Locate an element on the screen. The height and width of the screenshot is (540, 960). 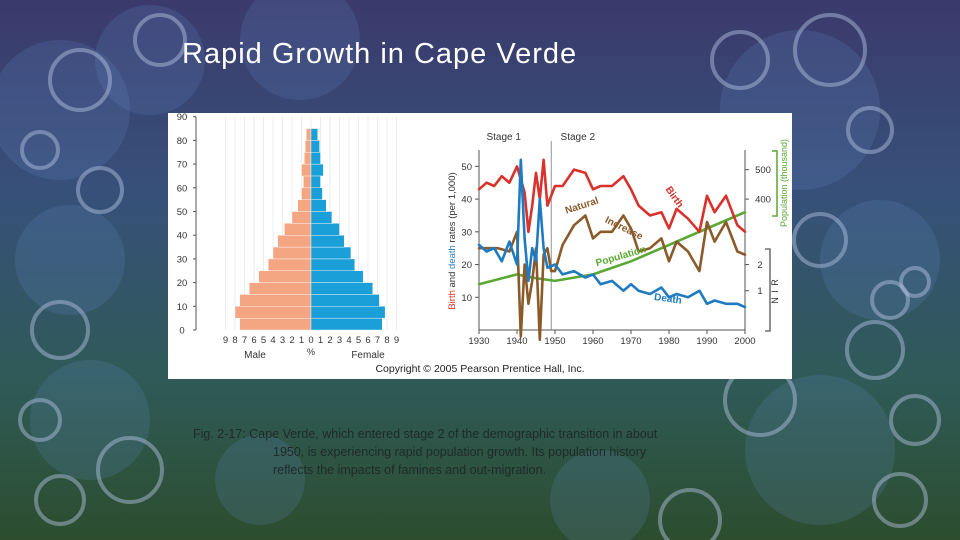
pyramid-y-tick-label: 80 is located at coordinates (182, 141).